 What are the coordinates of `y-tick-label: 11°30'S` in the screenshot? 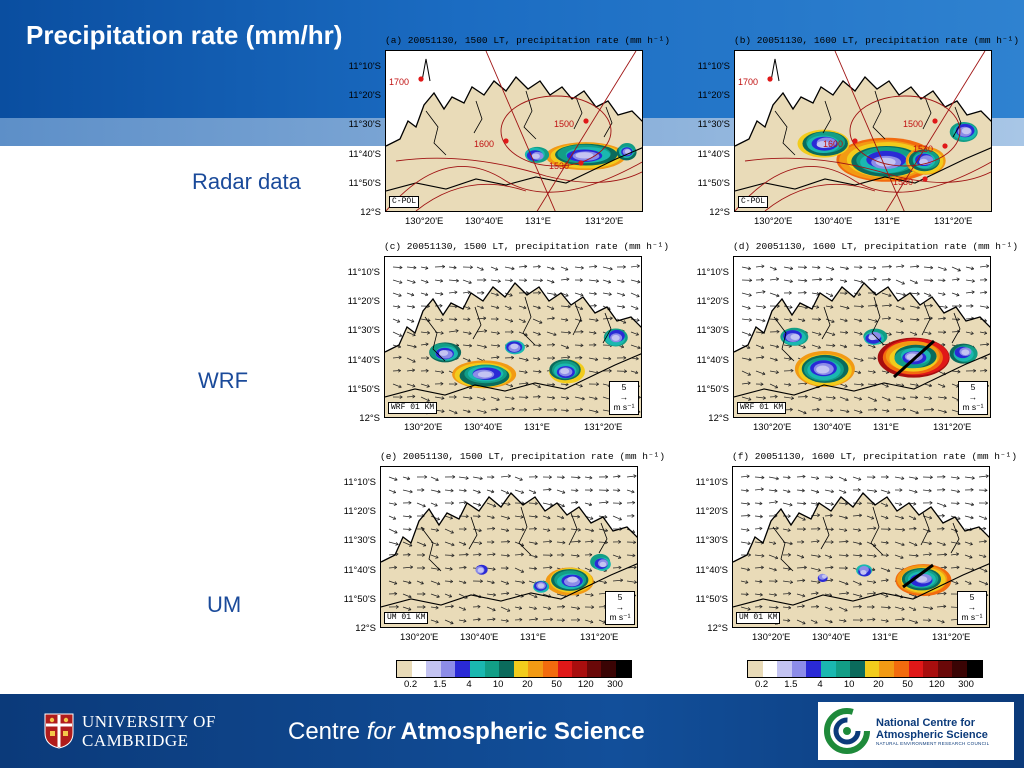 It's located at (363, 331).